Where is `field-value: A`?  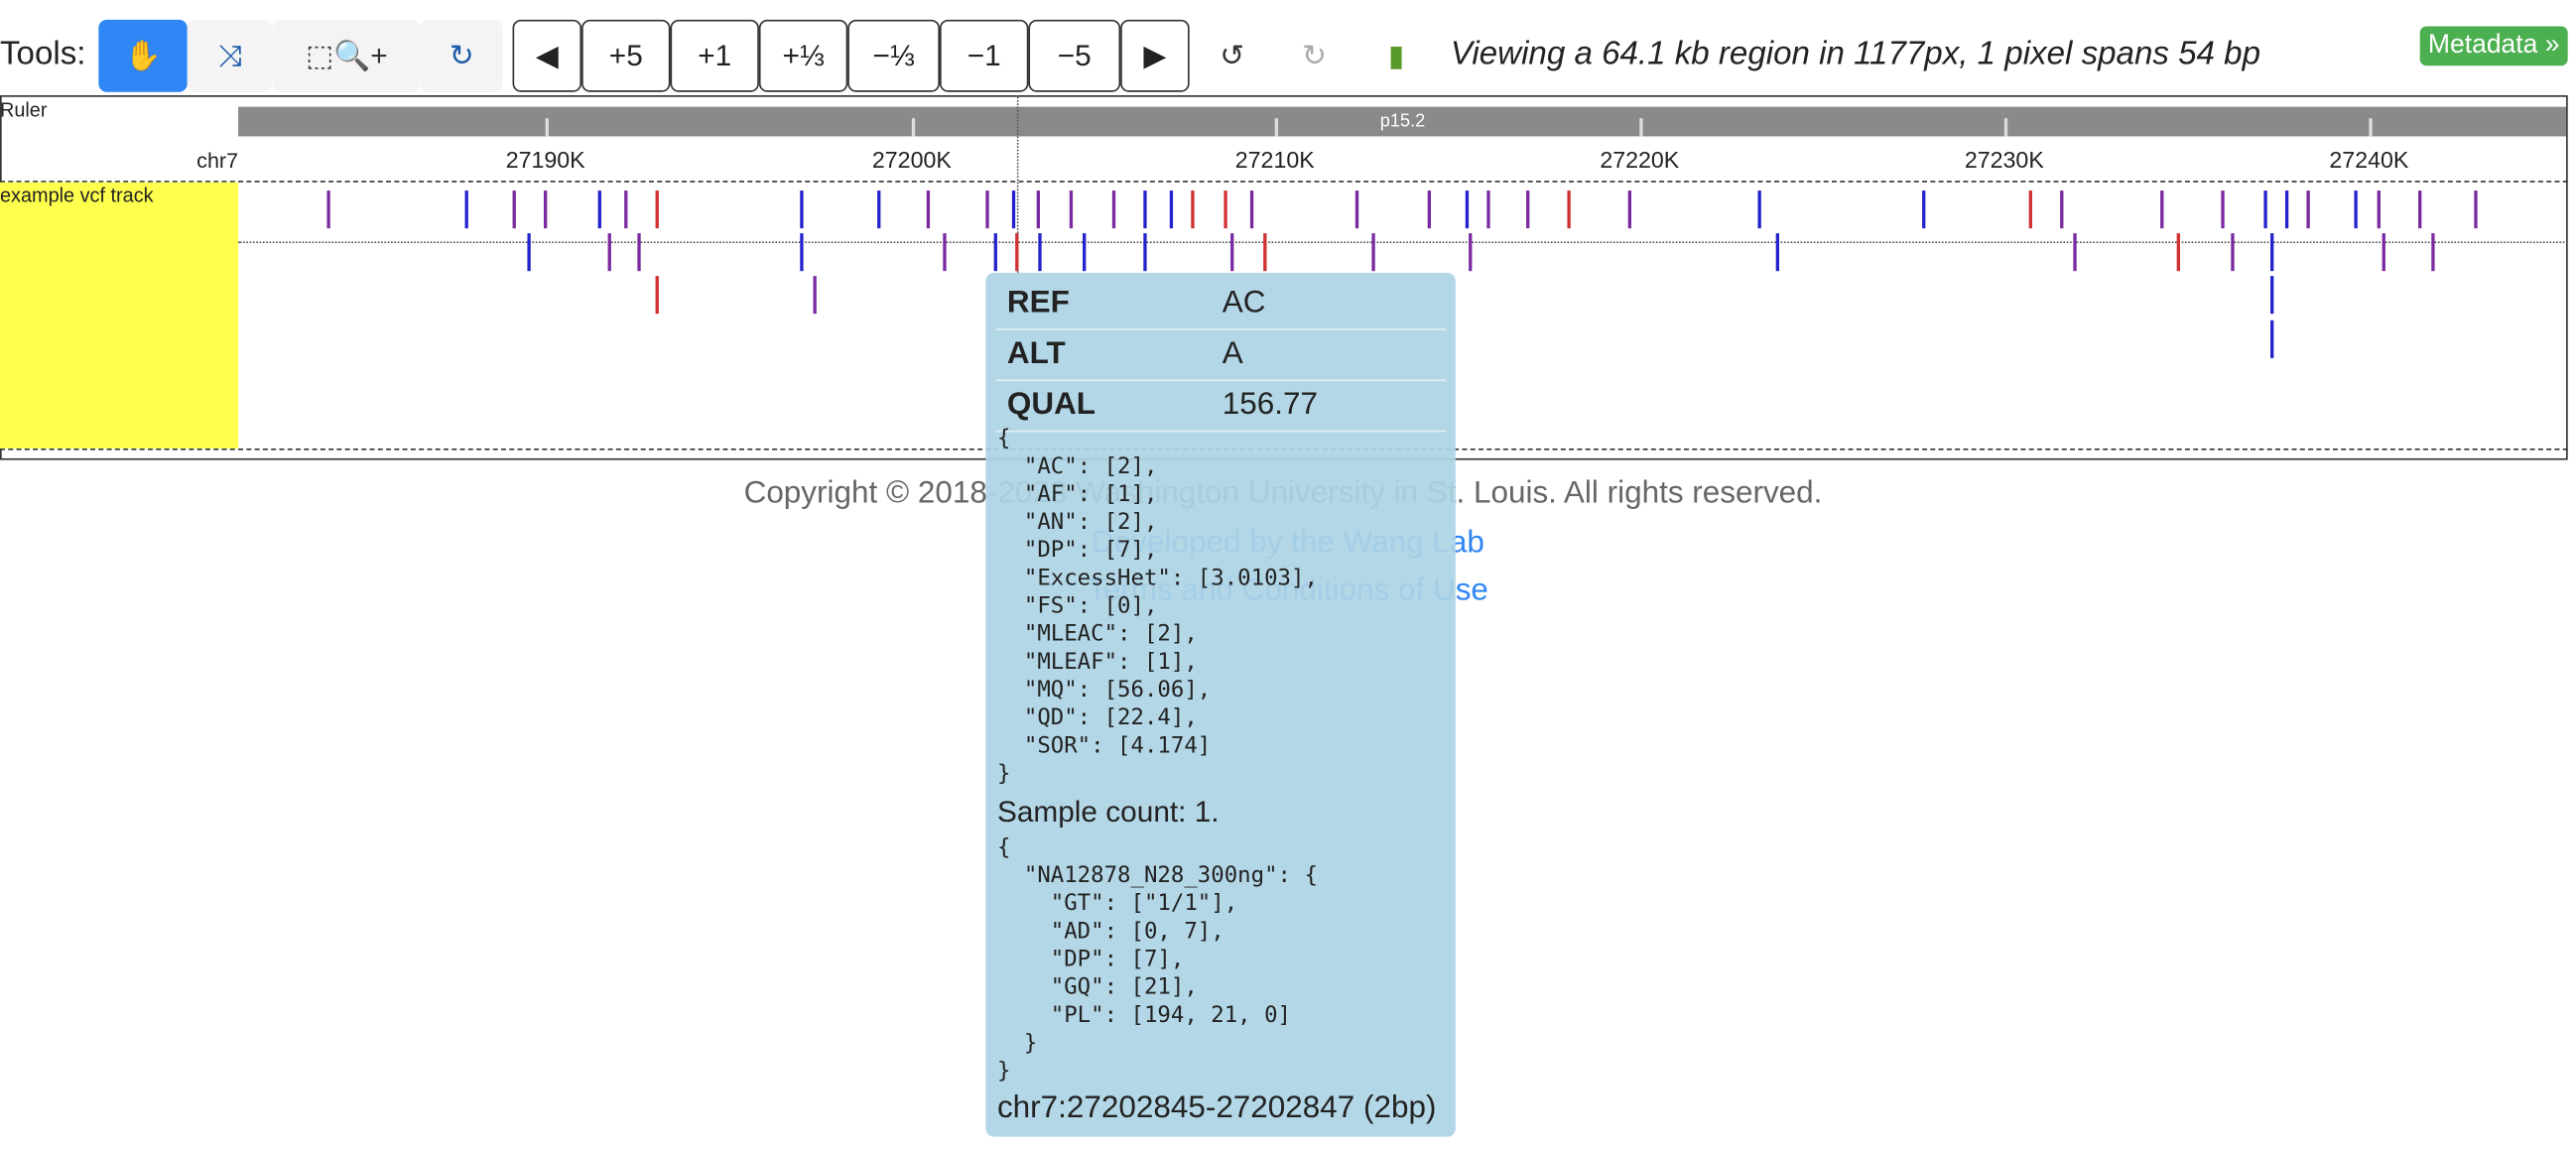 field-value: A is located at coordinates (1233, 354).